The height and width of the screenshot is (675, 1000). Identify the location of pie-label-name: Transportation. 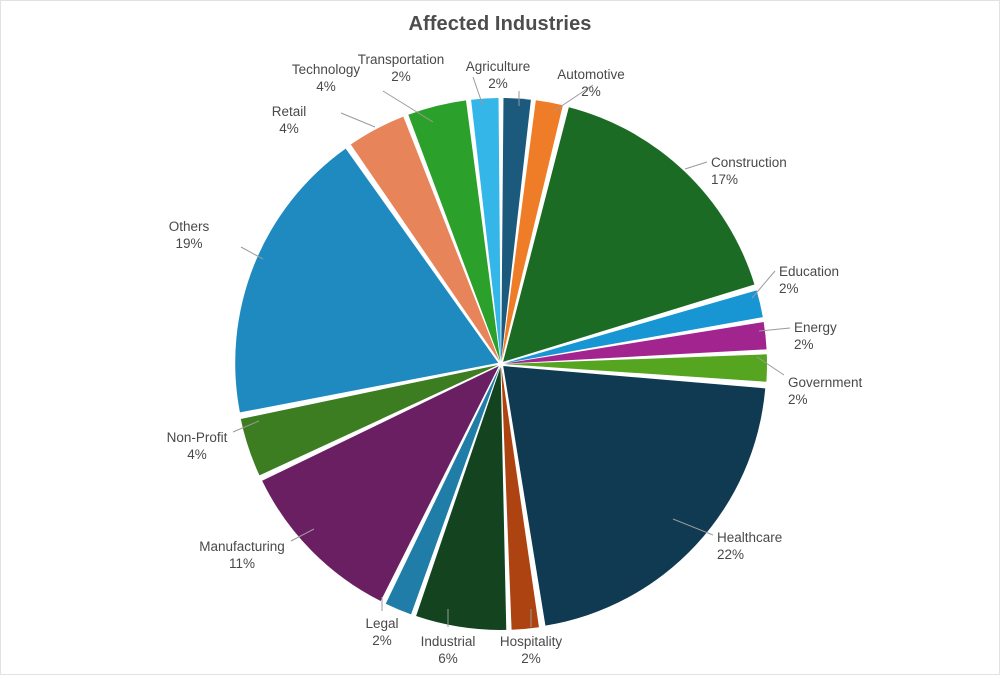
(401, 59).